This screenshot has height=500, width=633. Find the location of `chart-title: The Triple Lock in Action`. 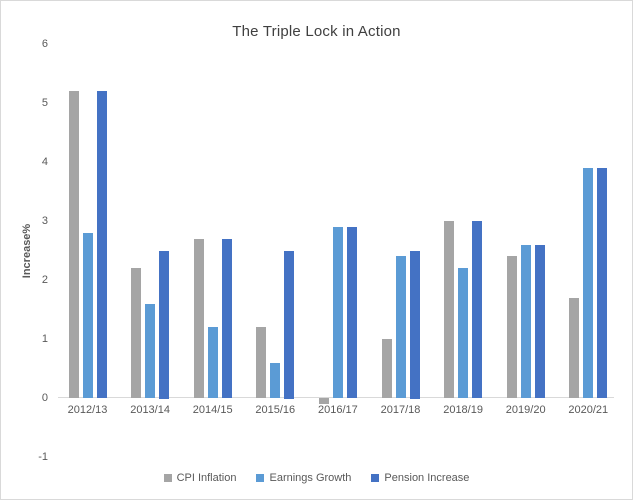

chart-title: The Triple Lock in Action is located at coordinates (316, 31).